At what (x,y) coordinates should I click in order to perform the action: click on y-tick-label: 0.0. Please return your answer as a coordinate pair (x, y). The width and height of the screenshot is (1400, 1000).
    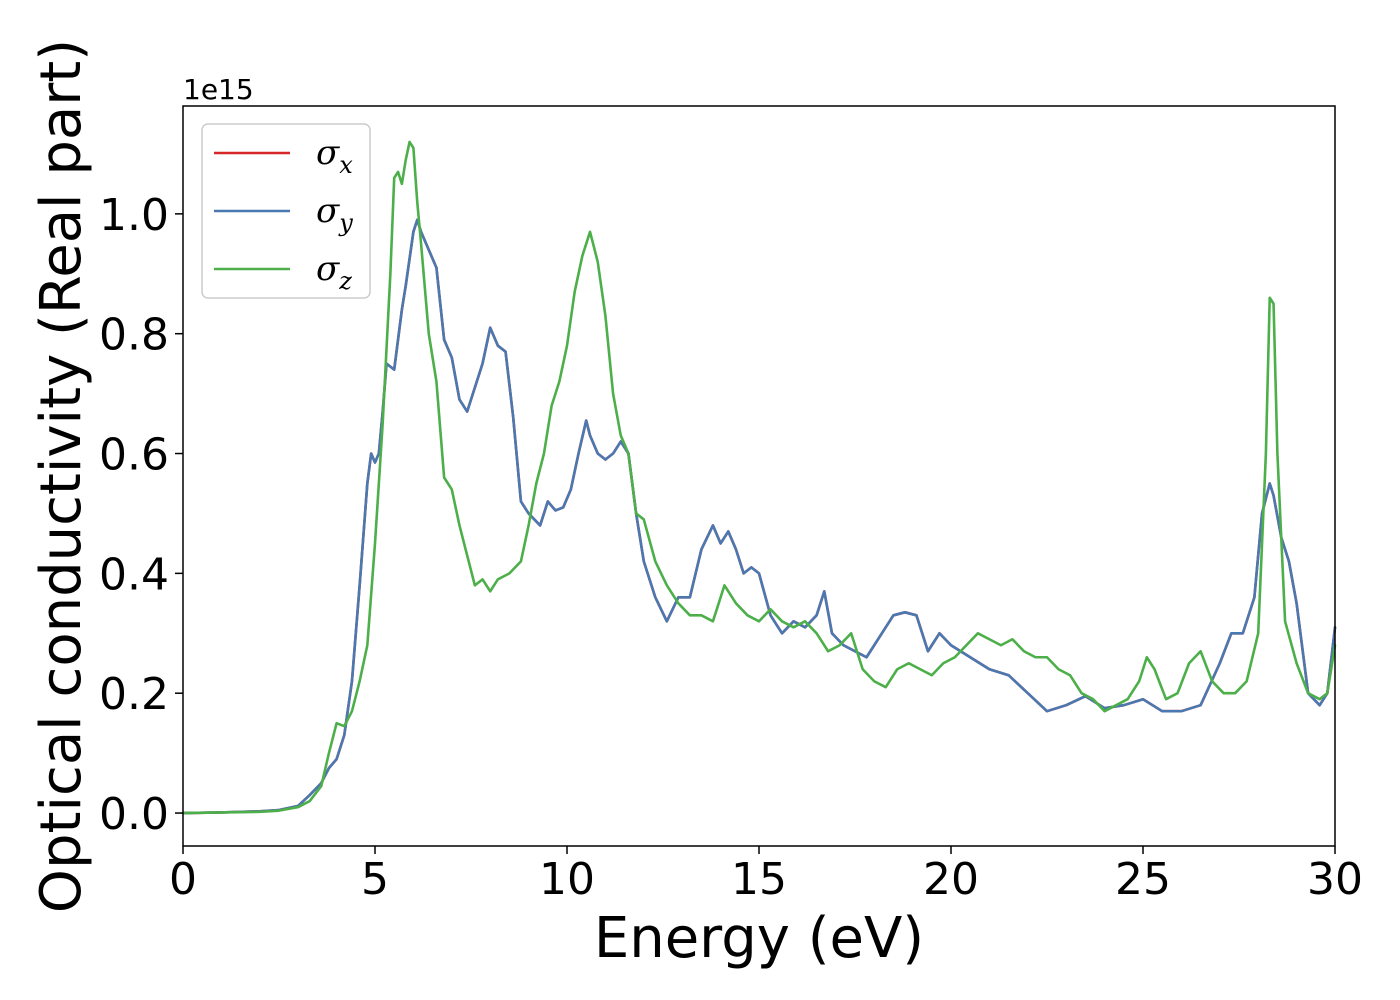
    Looking at the image, I should click on (134, 814).